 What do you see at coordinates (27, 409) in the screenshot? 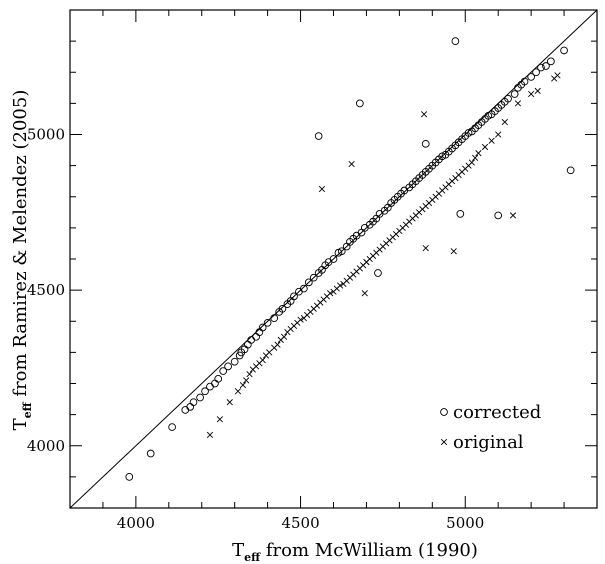
I see `y-axis-label-sub: eff` at bounding box center [27, 409].